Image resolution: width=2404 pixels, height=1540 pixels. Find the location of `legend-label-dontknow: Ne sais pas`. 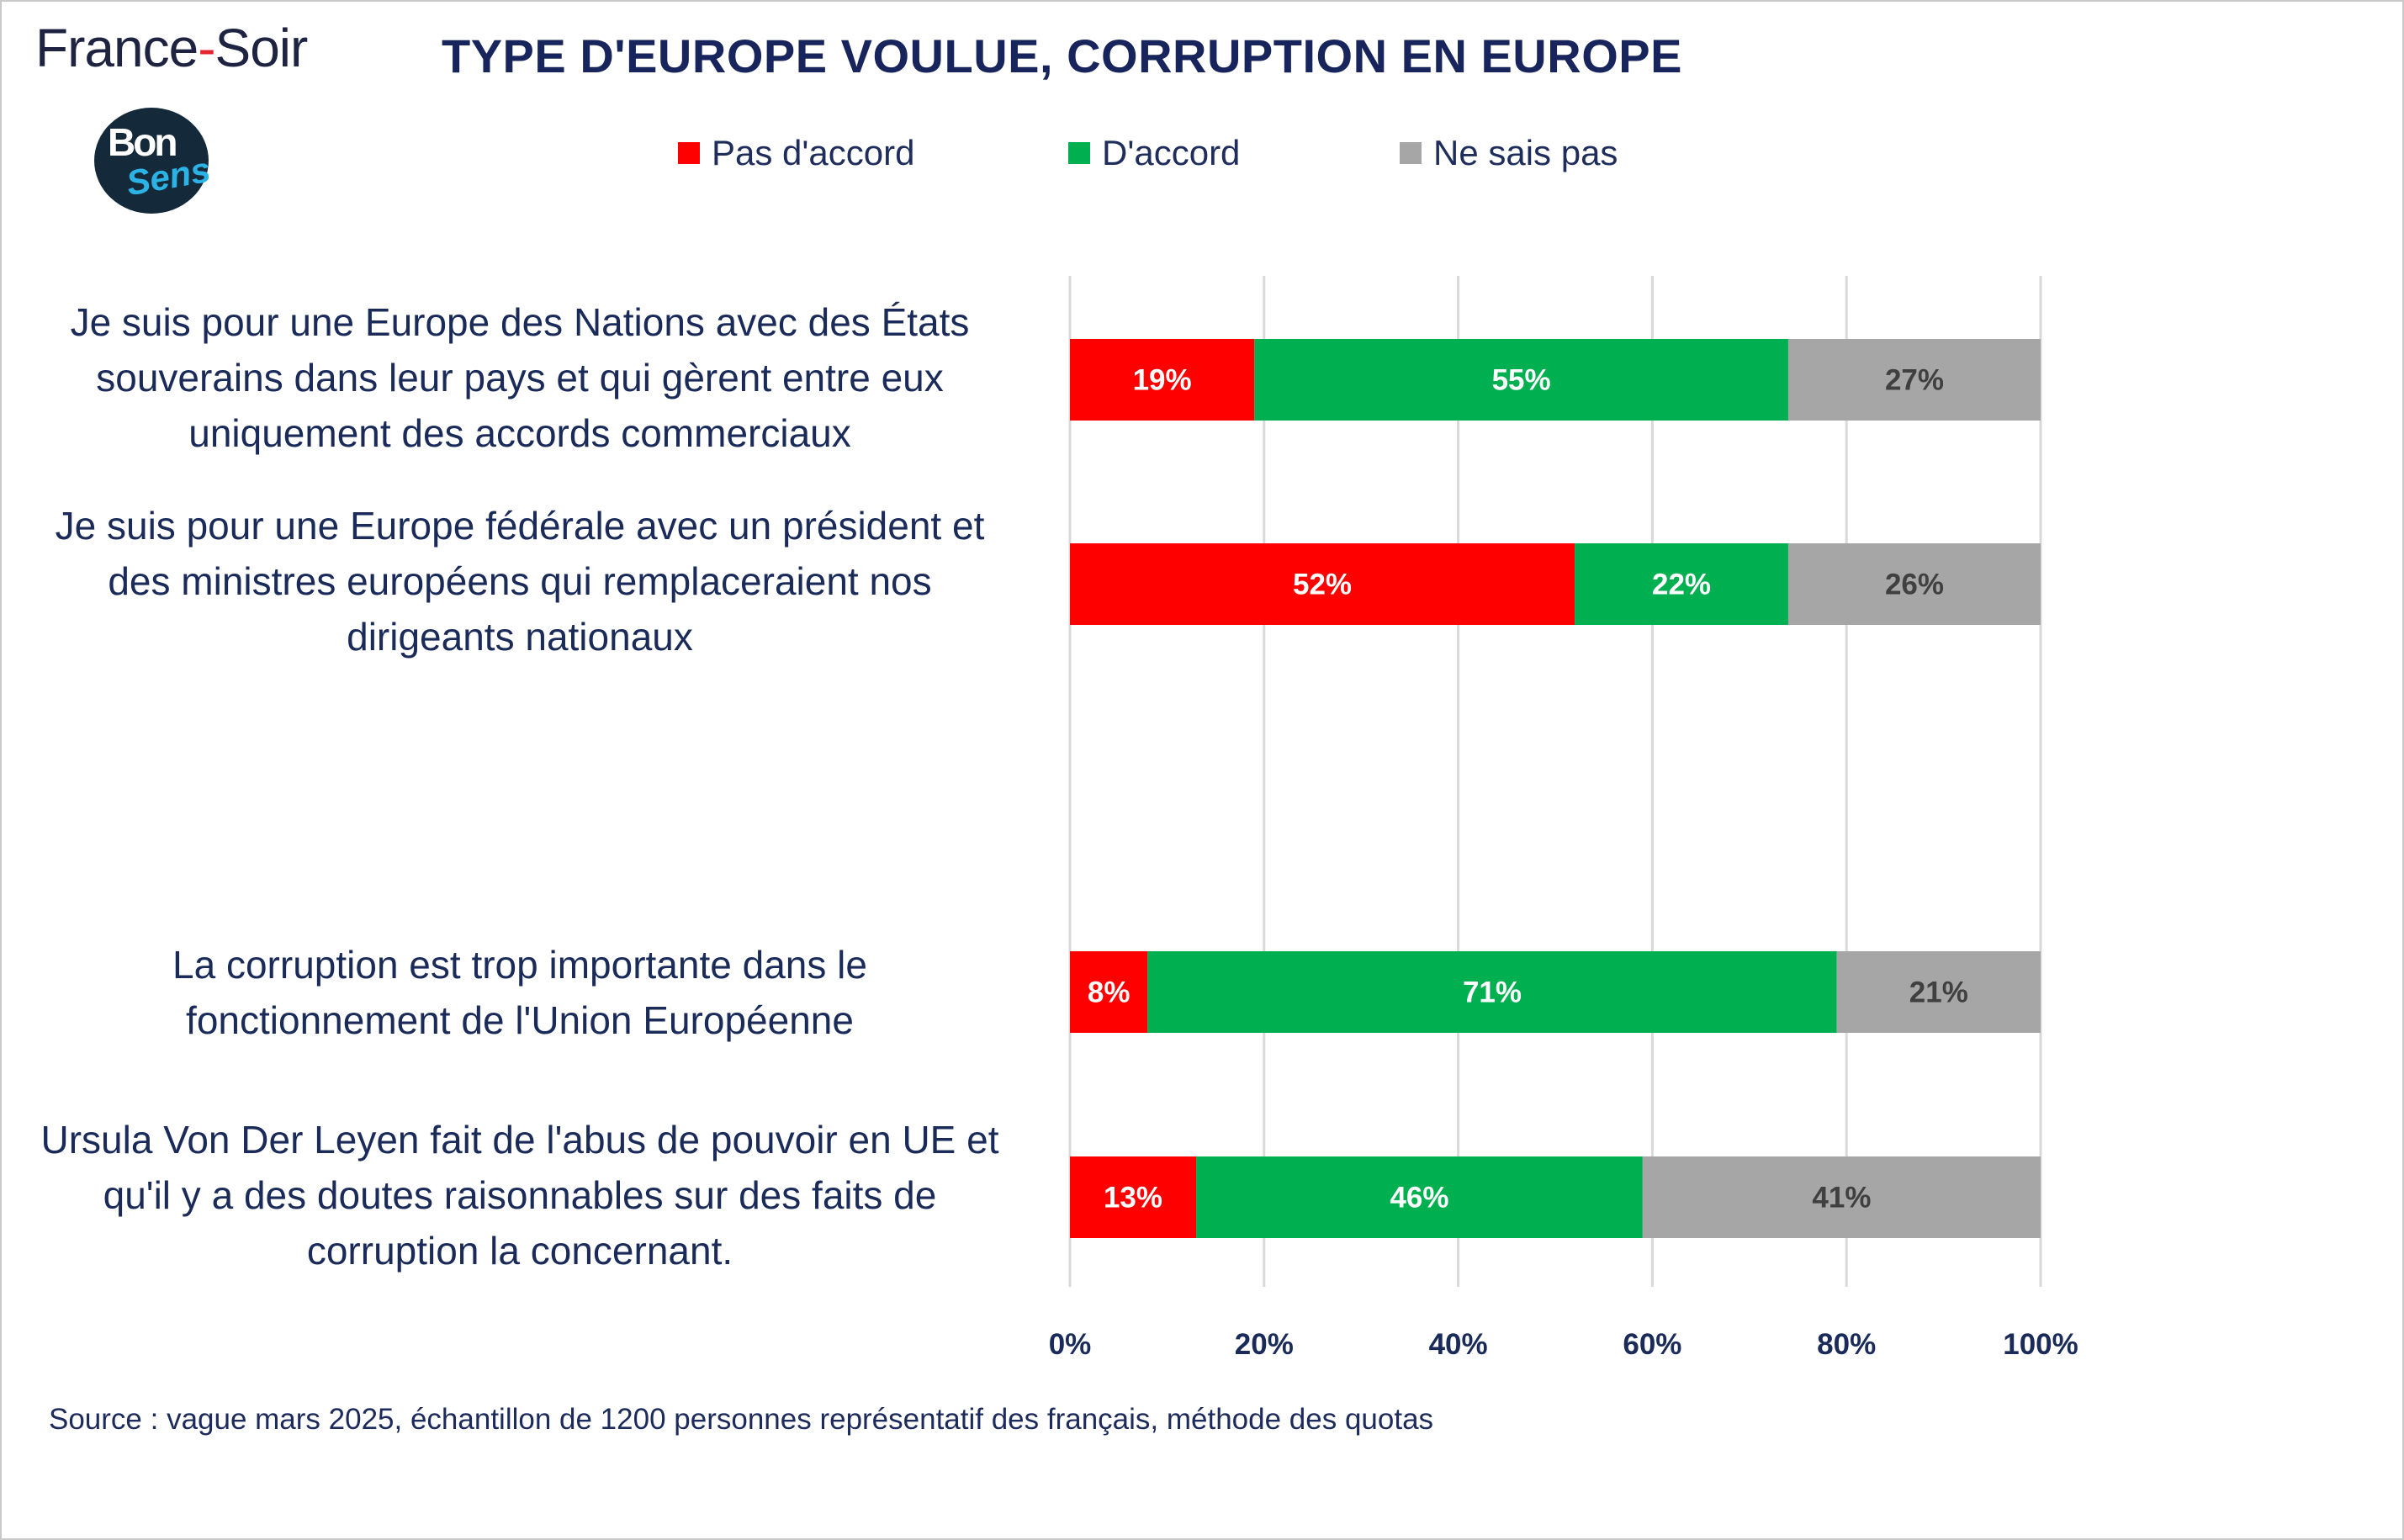

legend-label-dontknow: Ne sais pas is located at coordinates (1525, 152).